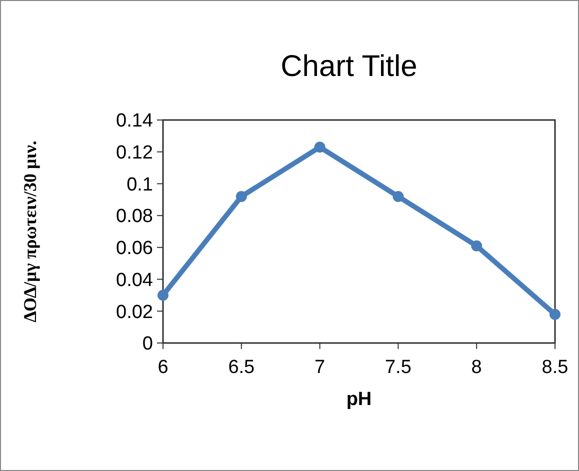  Describe the element at coordinates (134, 153) in the screenshot. I see `y-tick-label: 0.12` at that location.